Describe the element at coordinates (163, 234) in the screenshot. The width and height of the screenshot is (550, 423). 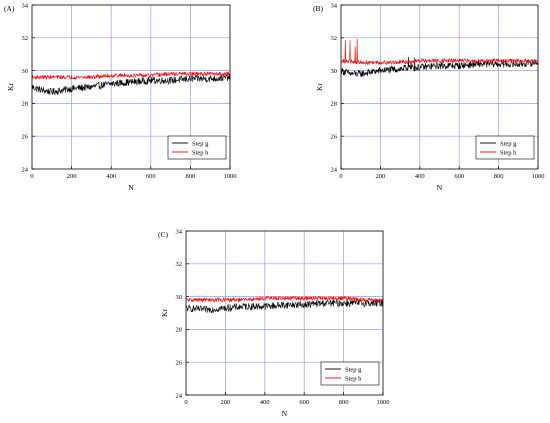
I see `panel-label: (C)` at that location.